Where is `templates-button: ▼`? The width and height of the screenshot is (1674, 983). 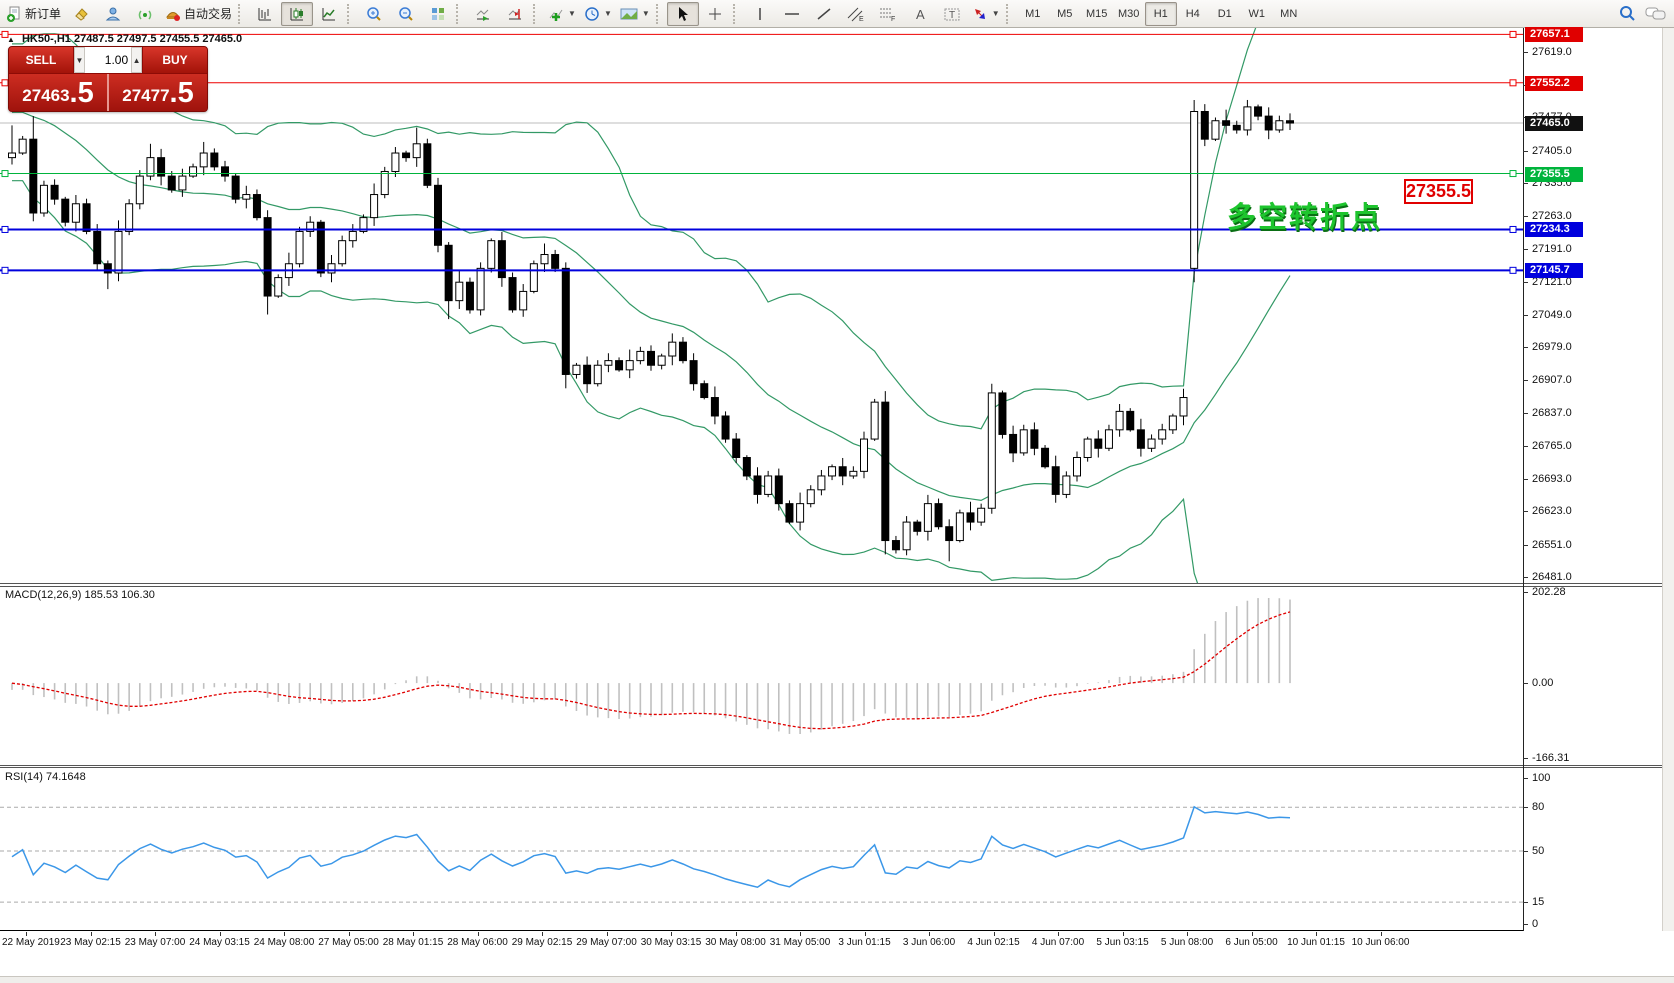
templates-button: ▼ is located at coordinates (635, 14).